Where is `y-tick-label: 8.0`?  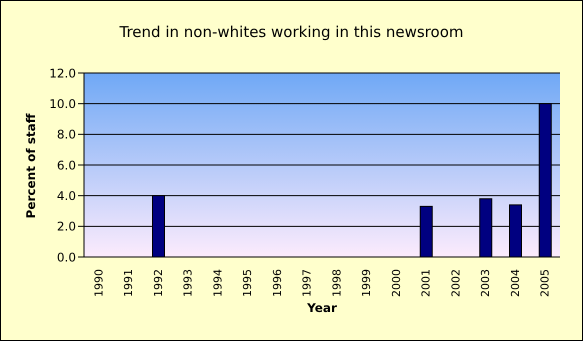
y-tick-label: 8.0 is located at coordinates (66, 135).